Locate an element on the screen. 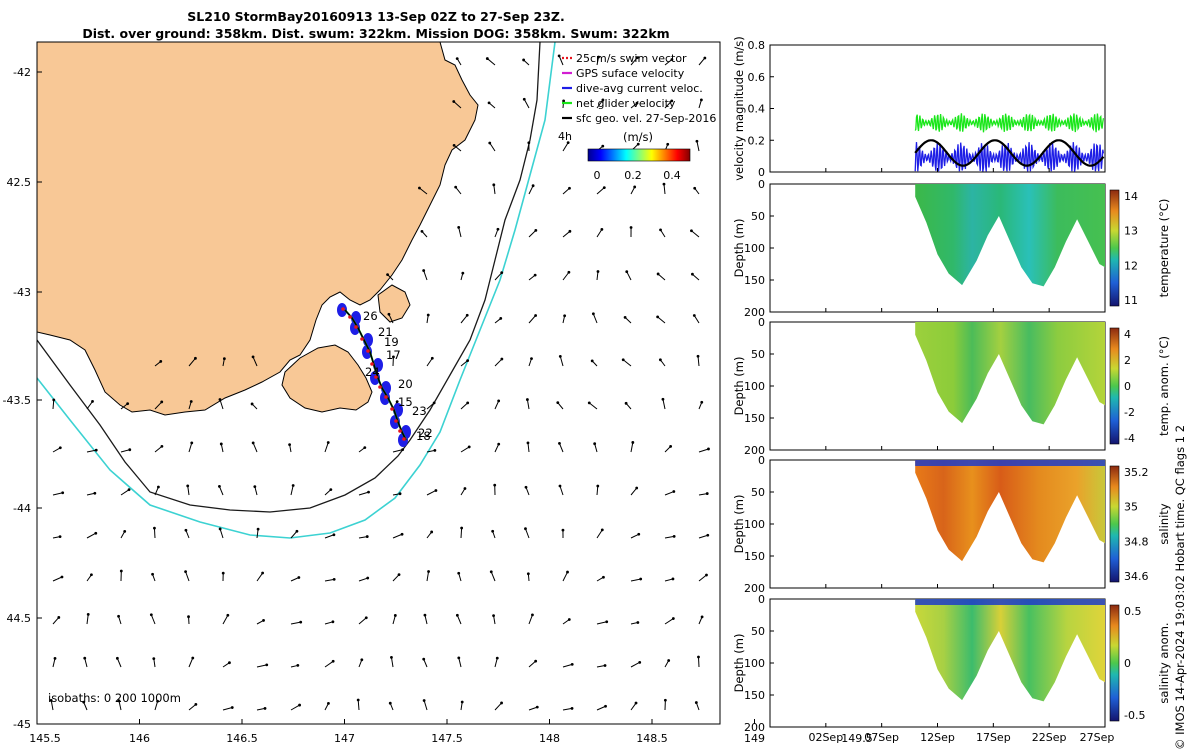 The height and width of the screenshot is (750, 1200). depth-ylabel: Depth (m) is located at coordinates (739, 248).